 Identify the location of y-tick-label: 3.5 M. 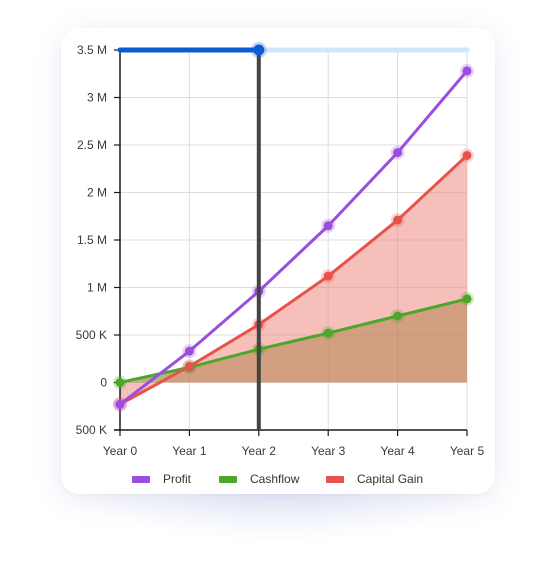
(92, 50).